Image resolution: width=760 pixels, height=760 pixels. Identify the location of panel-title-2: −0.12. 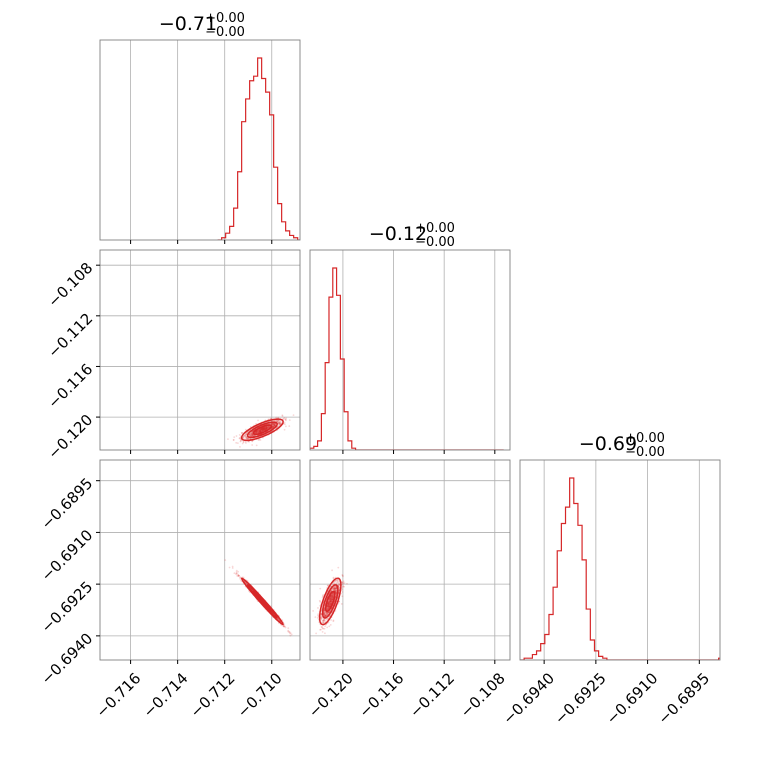
(398, 234).